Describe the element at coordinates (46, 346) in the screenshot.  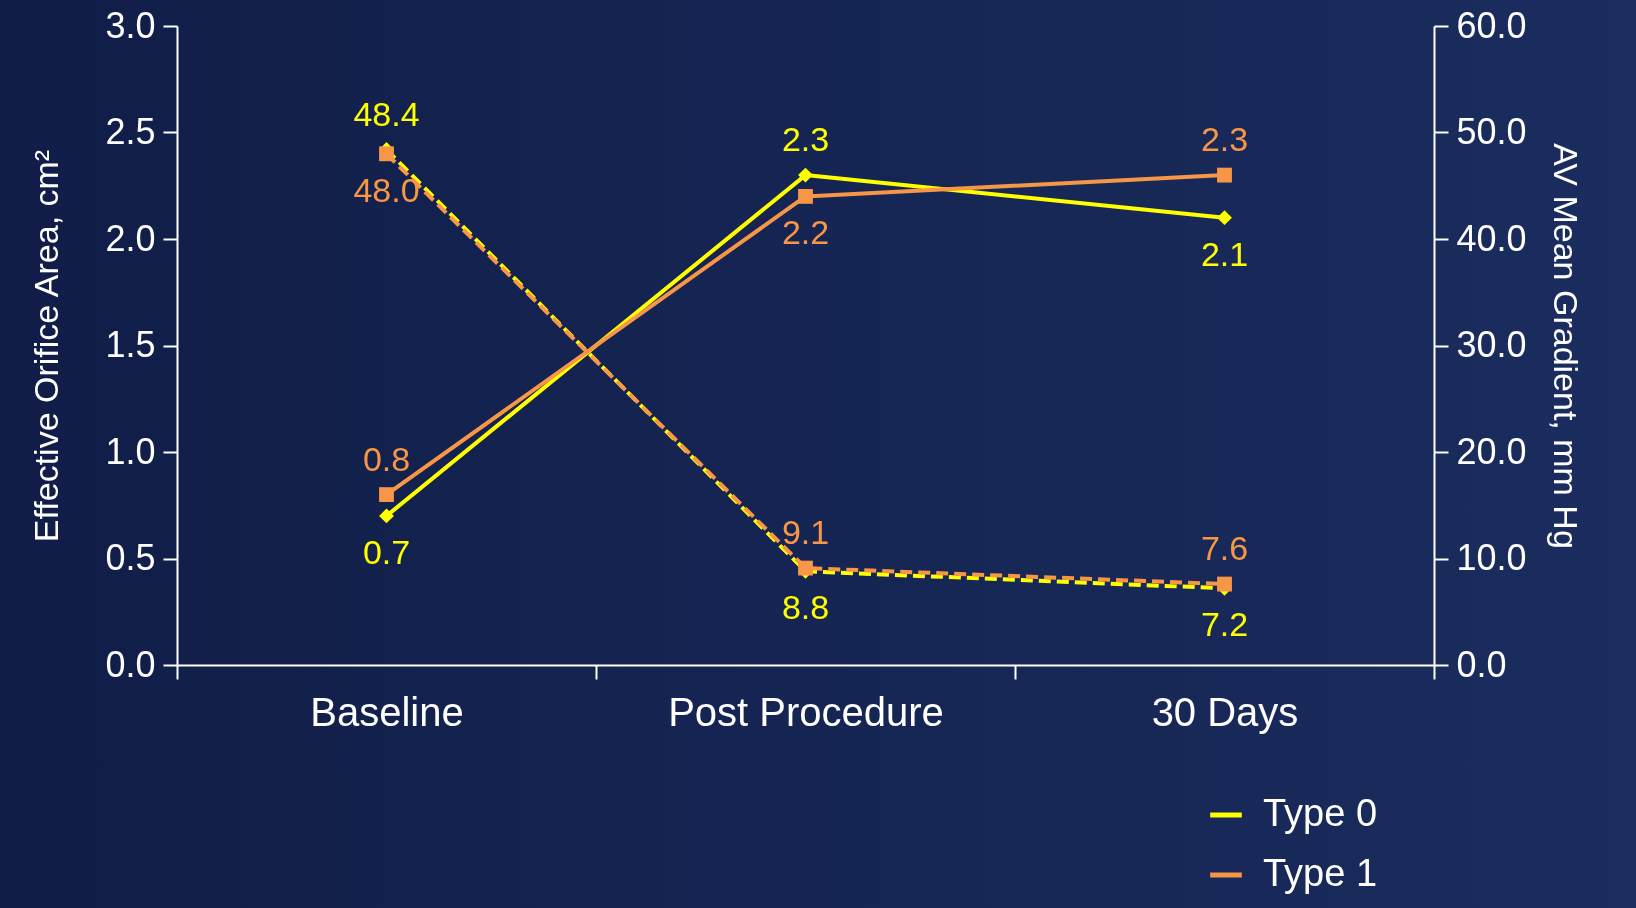
I see `y-axis-title: Effective Orifice Area, cm²` at that location.